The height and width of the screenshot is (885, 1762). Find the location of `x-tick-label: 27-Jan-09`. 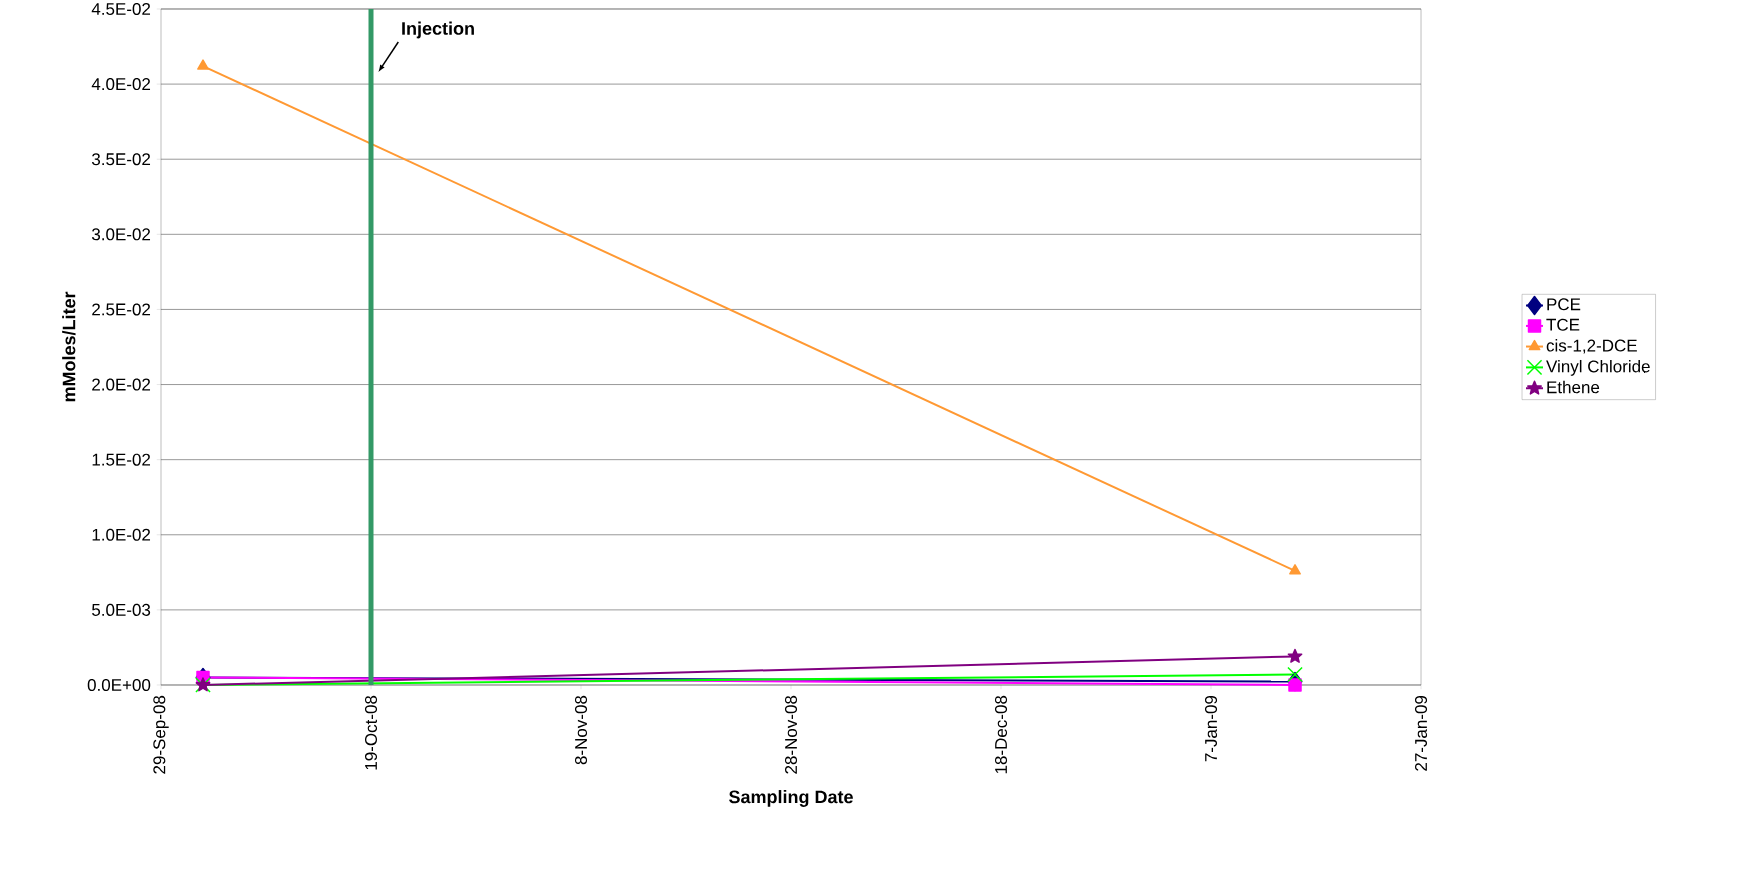

x-tick-label: 27-Jan-09 is located at coordinates (1421, 733).